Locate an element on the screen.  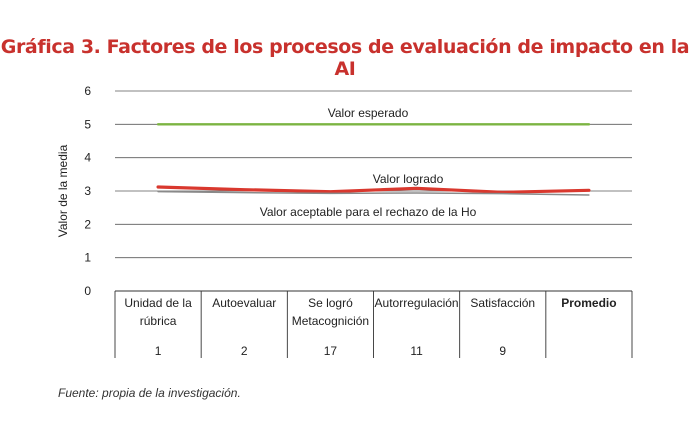
category-label: Autoevaluar is located at coordinates (244, 303).